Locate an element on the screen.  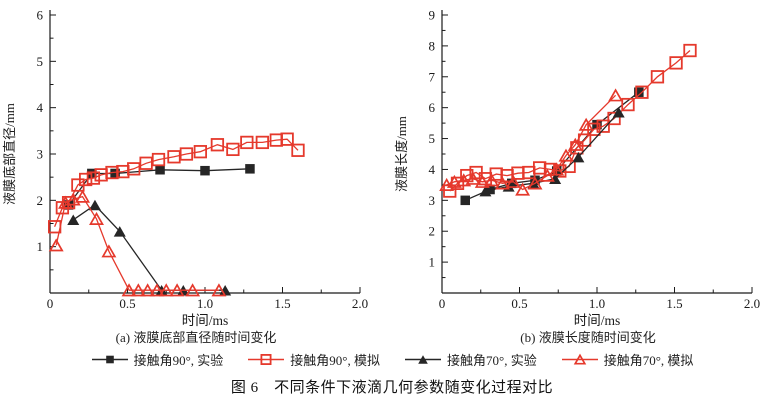
legend: 接触角90°, 实验 接触角90°, 模拟 接触角70°, 实验 接触角70°, 模拟 is located at coordinates (392, 359).